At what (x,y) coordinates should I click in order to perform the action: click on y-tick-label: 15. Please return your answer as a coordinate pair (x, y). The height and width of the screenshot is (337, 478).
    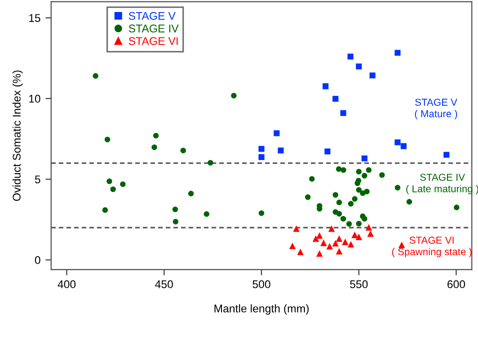
    Looking at the image, I should click on (34, 18).